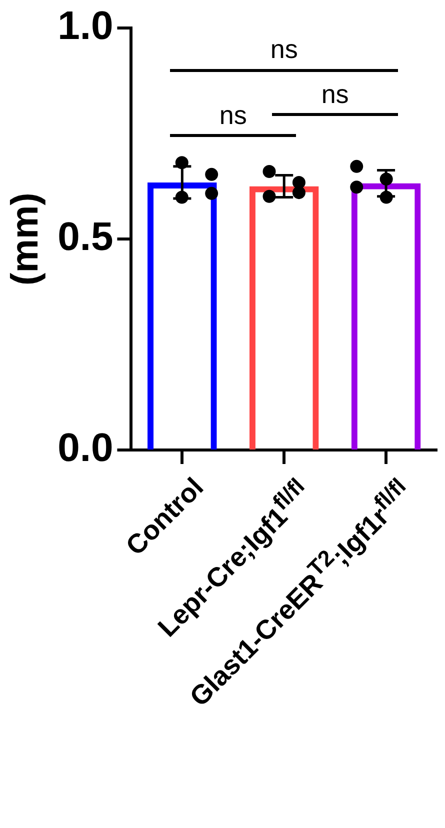 Image resolution: width=445 pixels, height=828 pixels. I want to click on y-tick-label: 1.0, so click(86, 26).